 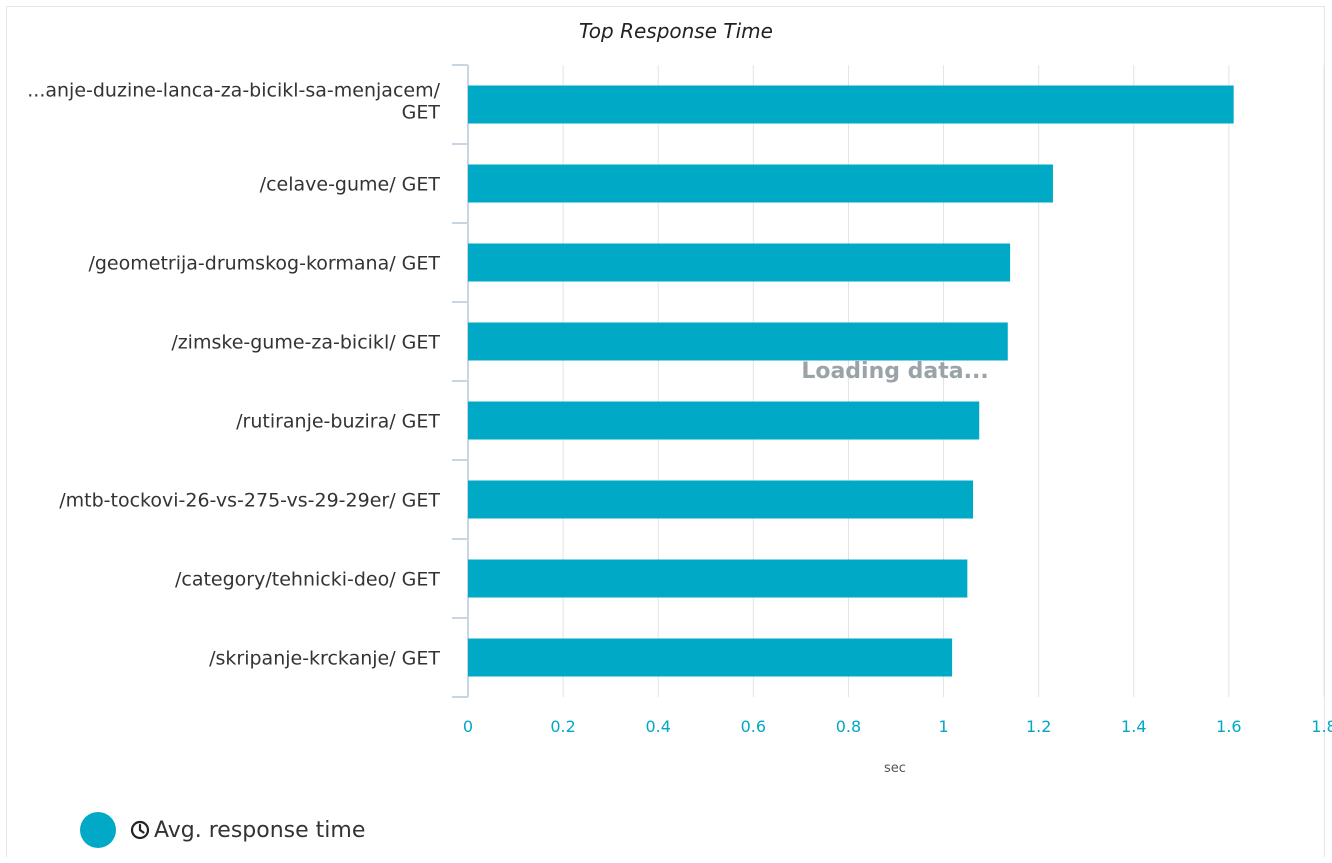 What do you see at coordinates (468, 726) in the screenshot?
I see `x-tick-label: 0` at bounding box center [468, 726].